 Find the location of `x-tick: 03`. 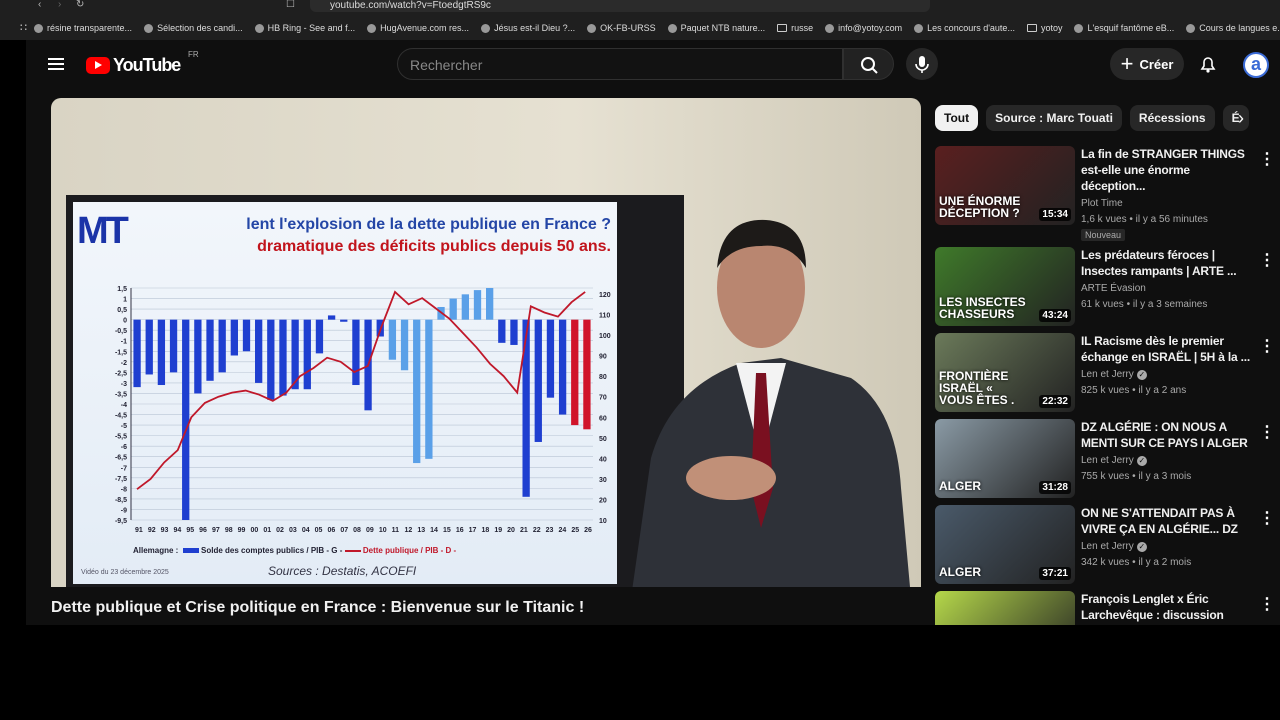

x-tick: 03 is located at coordinates (293, 530).